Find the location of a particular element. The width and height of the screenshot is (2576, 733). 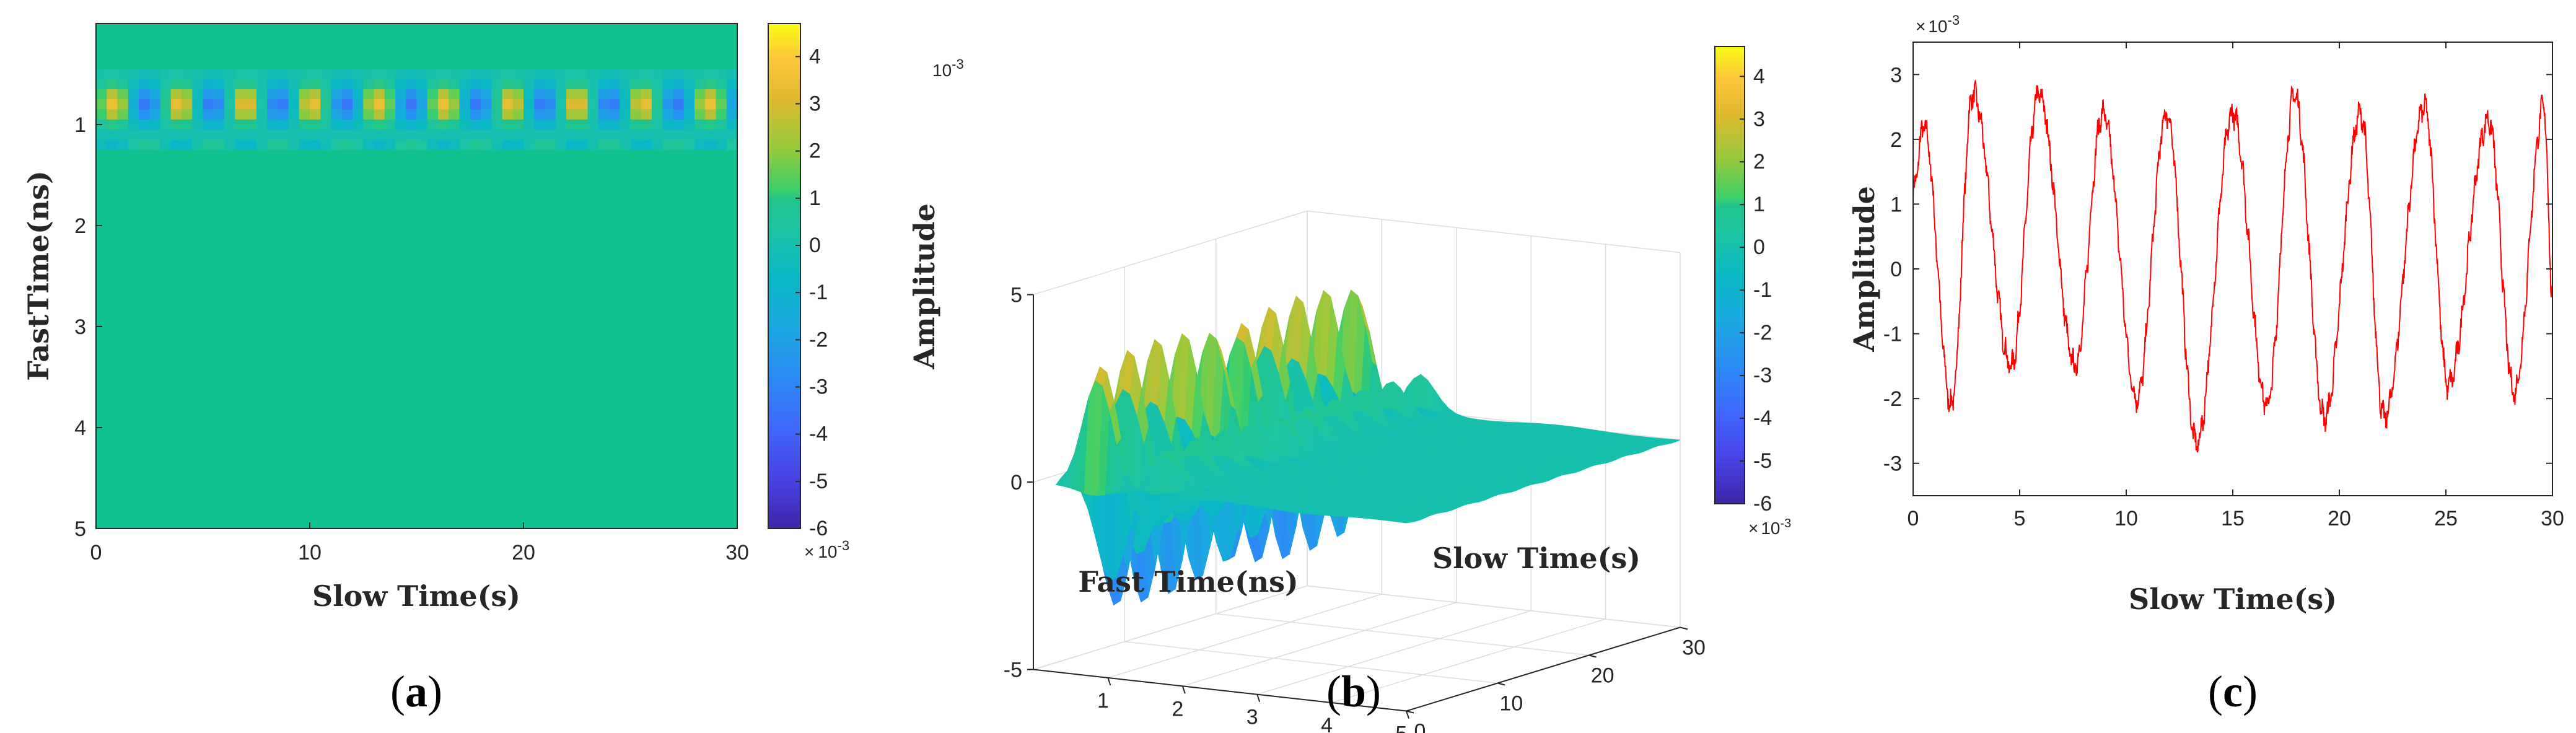

line-series is located at coordinates (2232, 266).